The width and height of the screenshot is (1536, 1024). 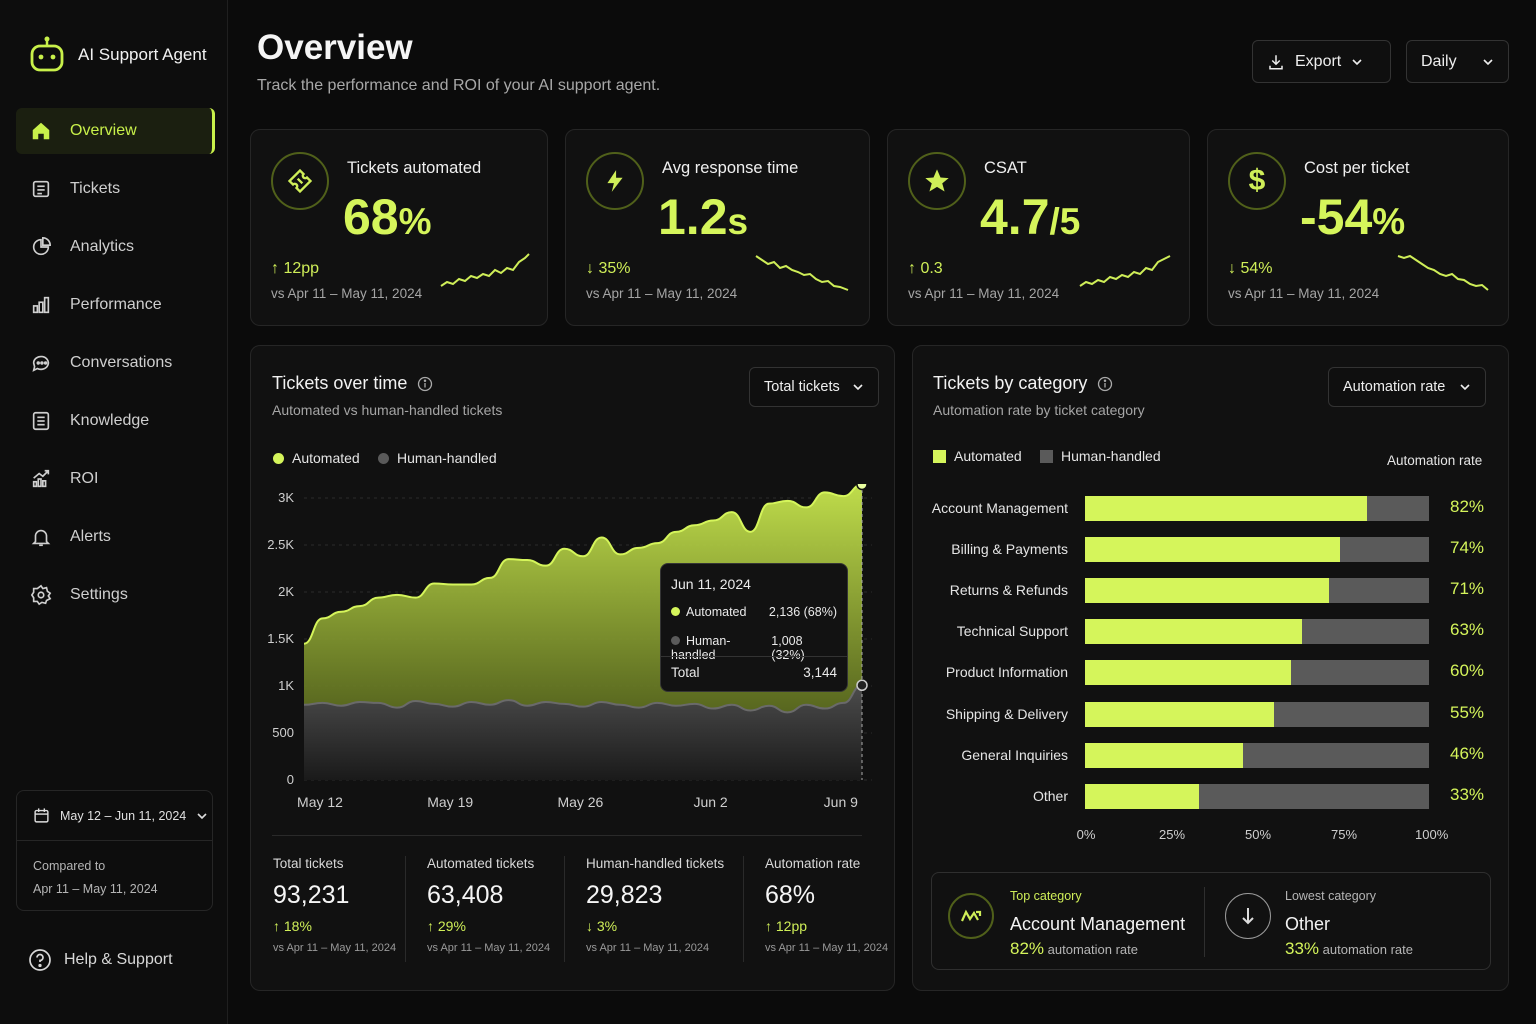 What do you see at coordinates (1098, 924) in the screenshot?
I see `top-category-name: Account Management` at bounding box center [1098, 924].